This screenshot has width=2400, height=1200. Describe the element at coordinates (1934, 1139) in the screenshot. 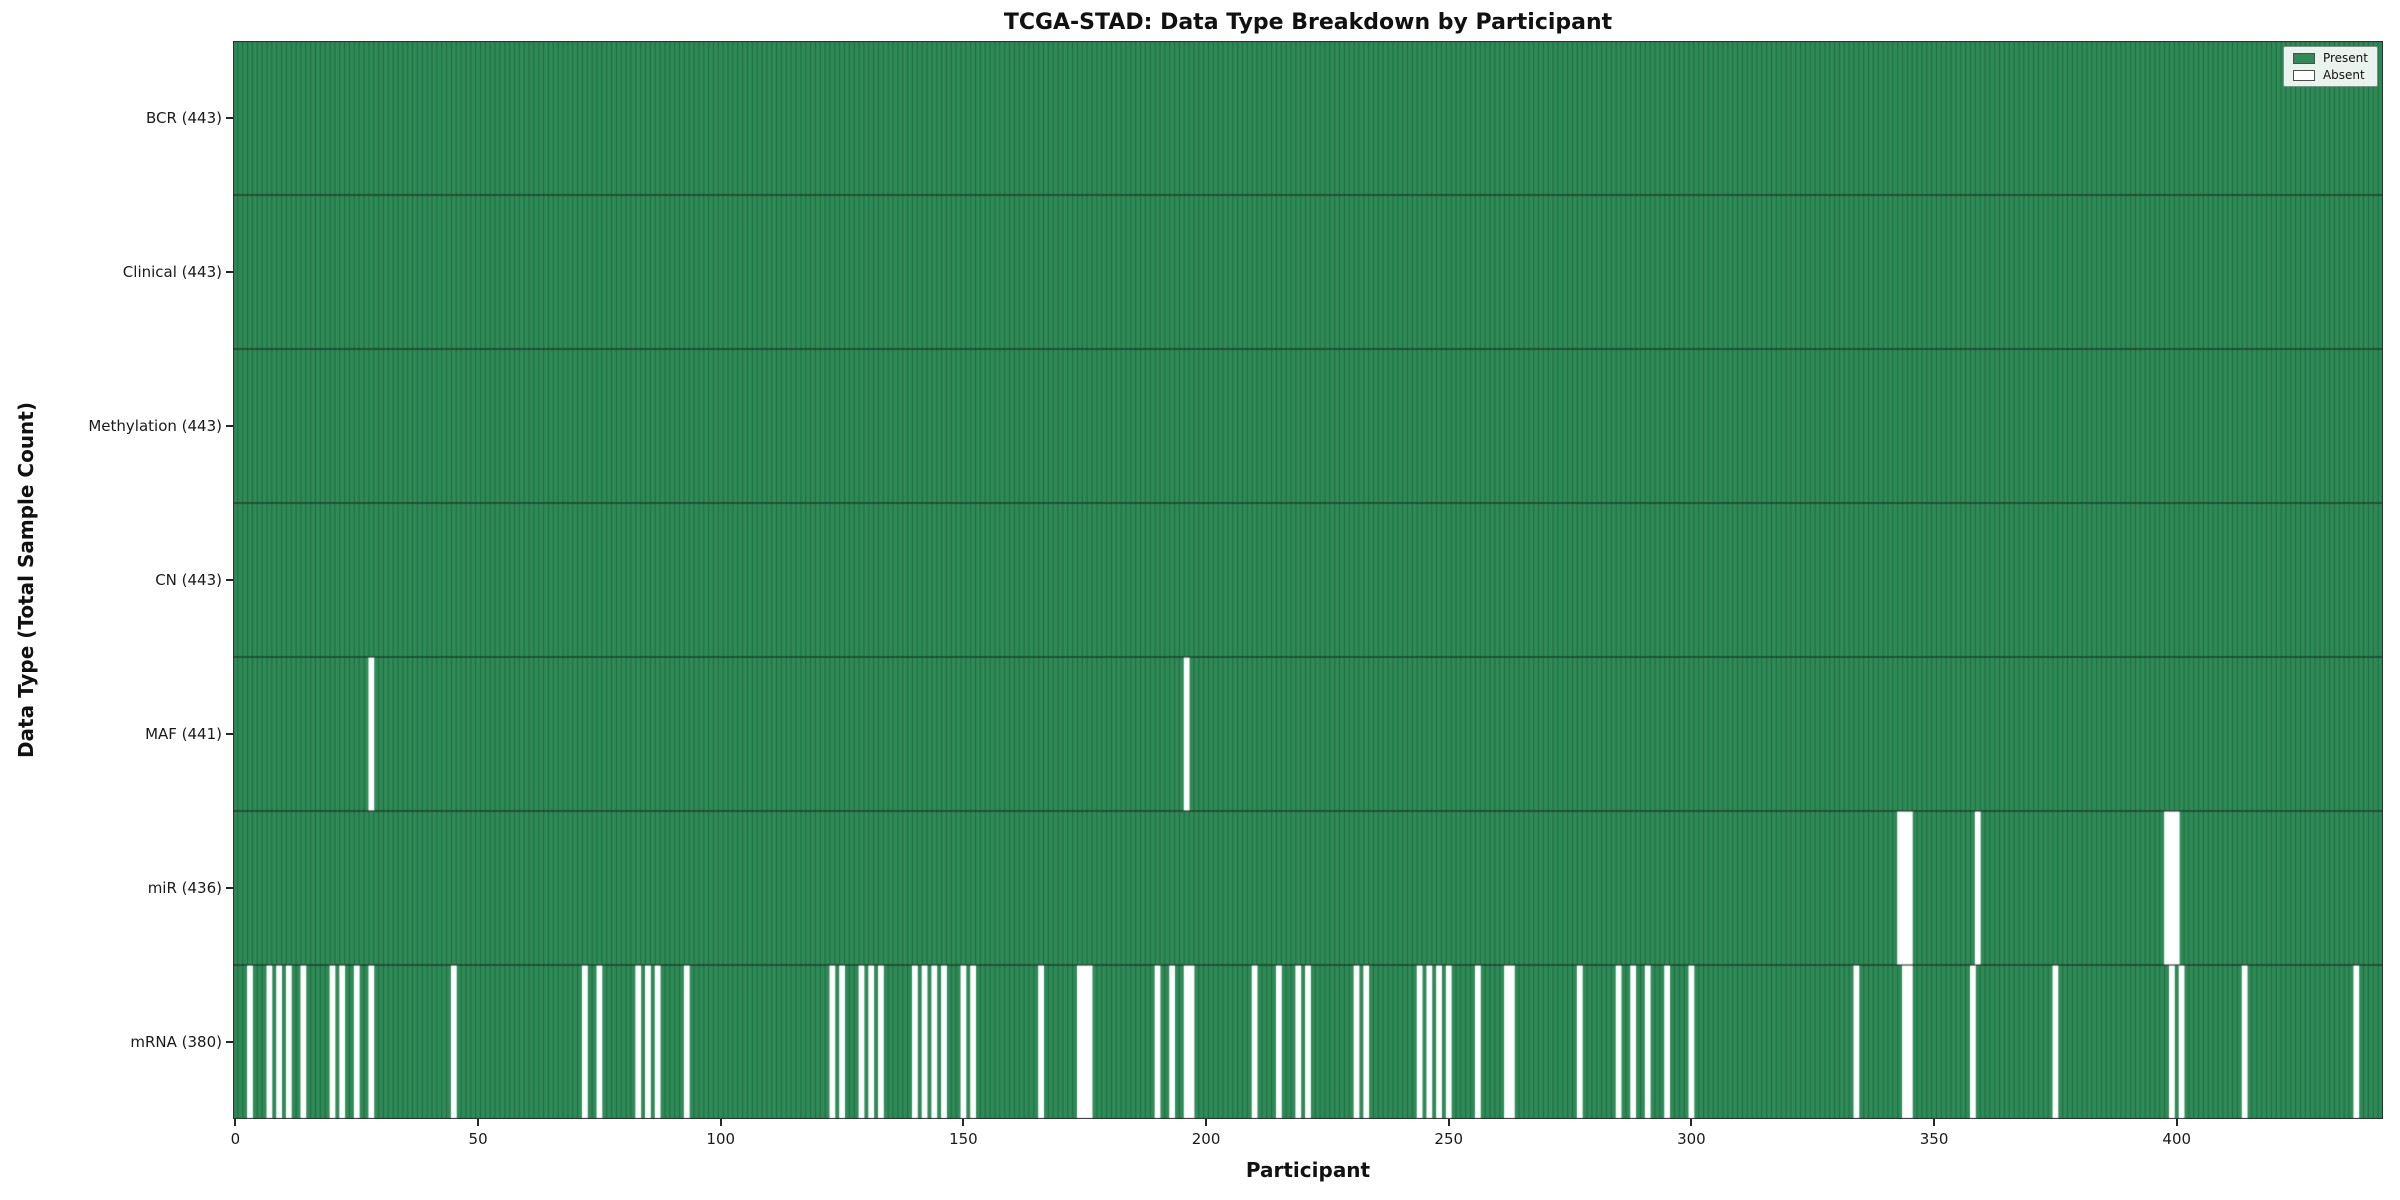

I see `x-tick-label: 350` at that location.